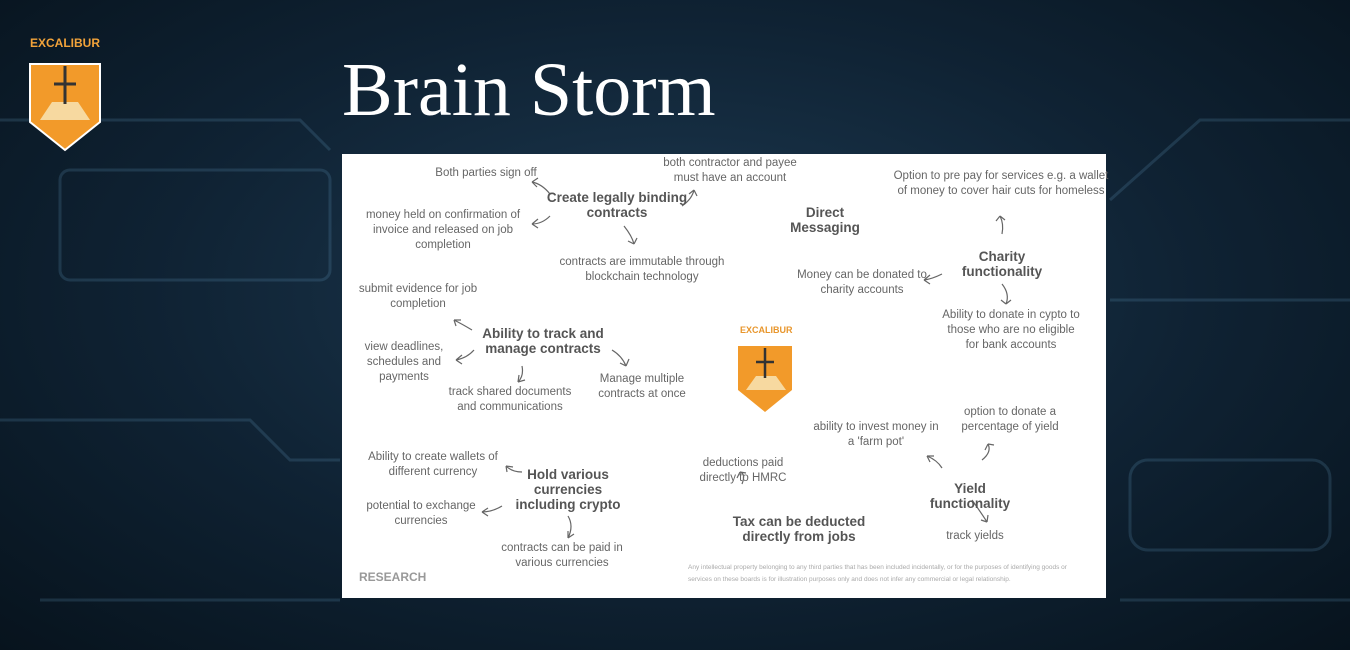 The image size is (1350, 650). Describe the element at coordinates (418, 296) in the screenshot. I see `note: submit evidence for job completion` at that location.